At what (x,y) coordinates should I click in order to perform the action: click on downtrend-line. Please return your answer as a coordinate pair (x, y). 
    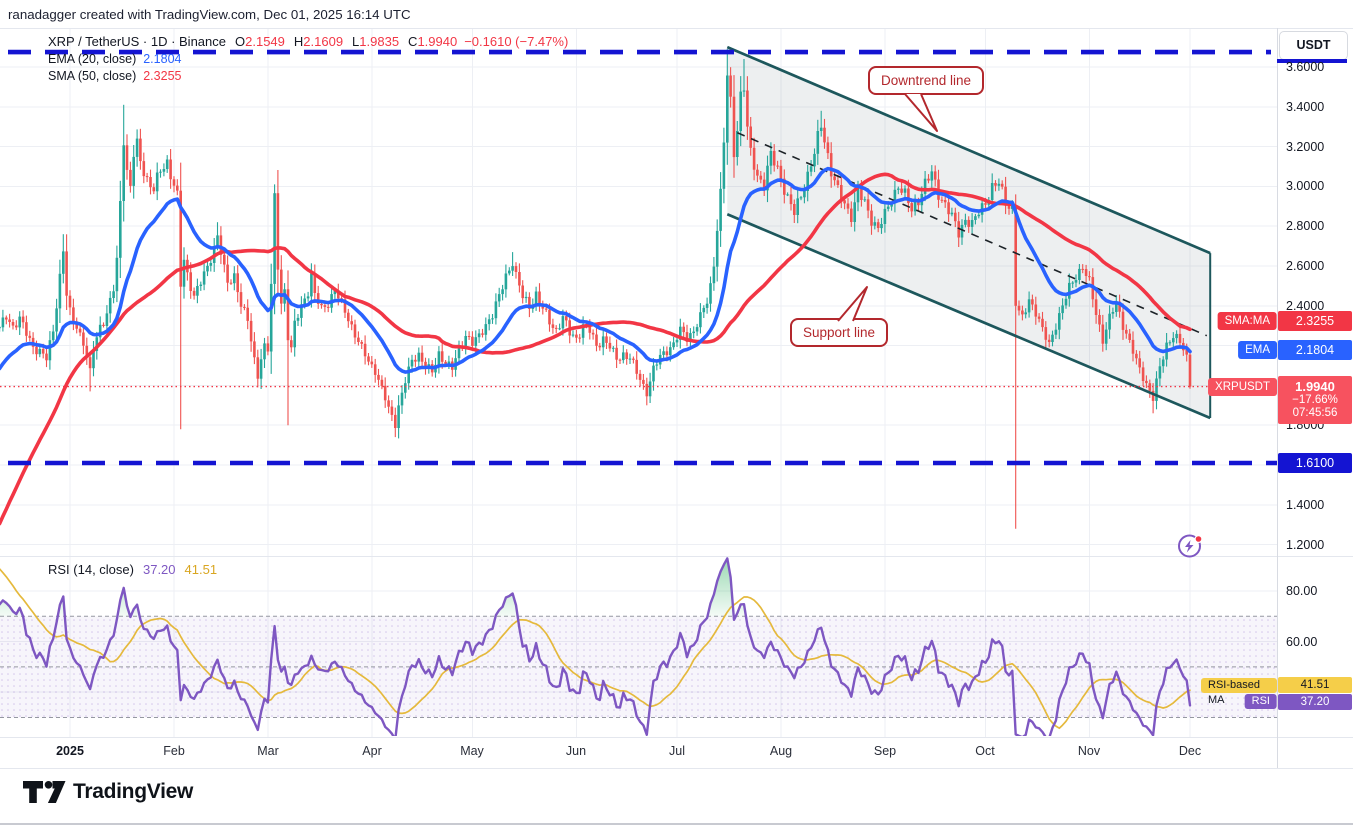
    Looking at the image, I should click on (968, 150).